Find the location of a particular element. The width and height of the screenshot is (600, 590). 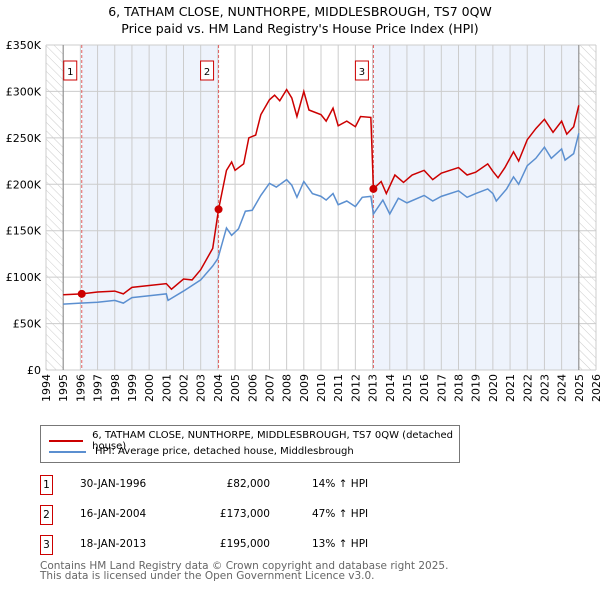

y-tick-label: £250K is located at coordinates (24, 138).